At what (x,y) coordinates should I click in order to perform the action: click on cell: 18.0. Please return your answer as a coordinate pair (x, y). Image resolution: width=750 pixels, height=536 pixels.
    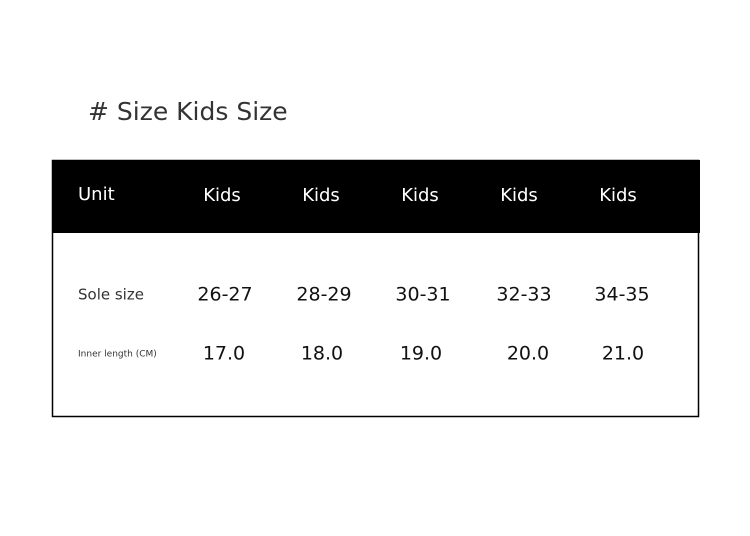
    Looking at the image, I should click on (322, 354).